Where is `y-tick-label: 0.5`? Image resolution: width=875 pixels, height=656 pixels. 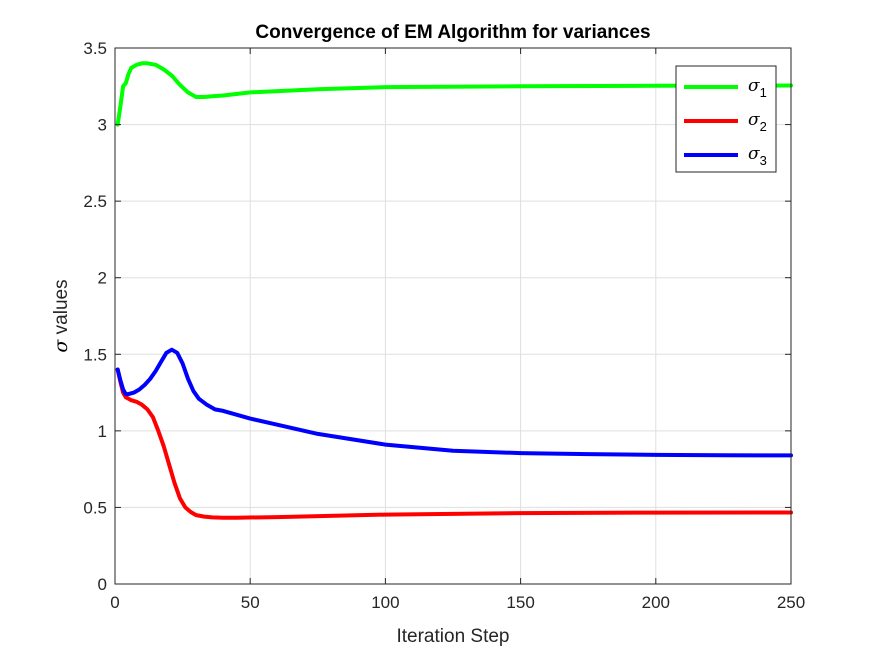
y-tick-label: 0.5 is located at coordinates (95, 507).